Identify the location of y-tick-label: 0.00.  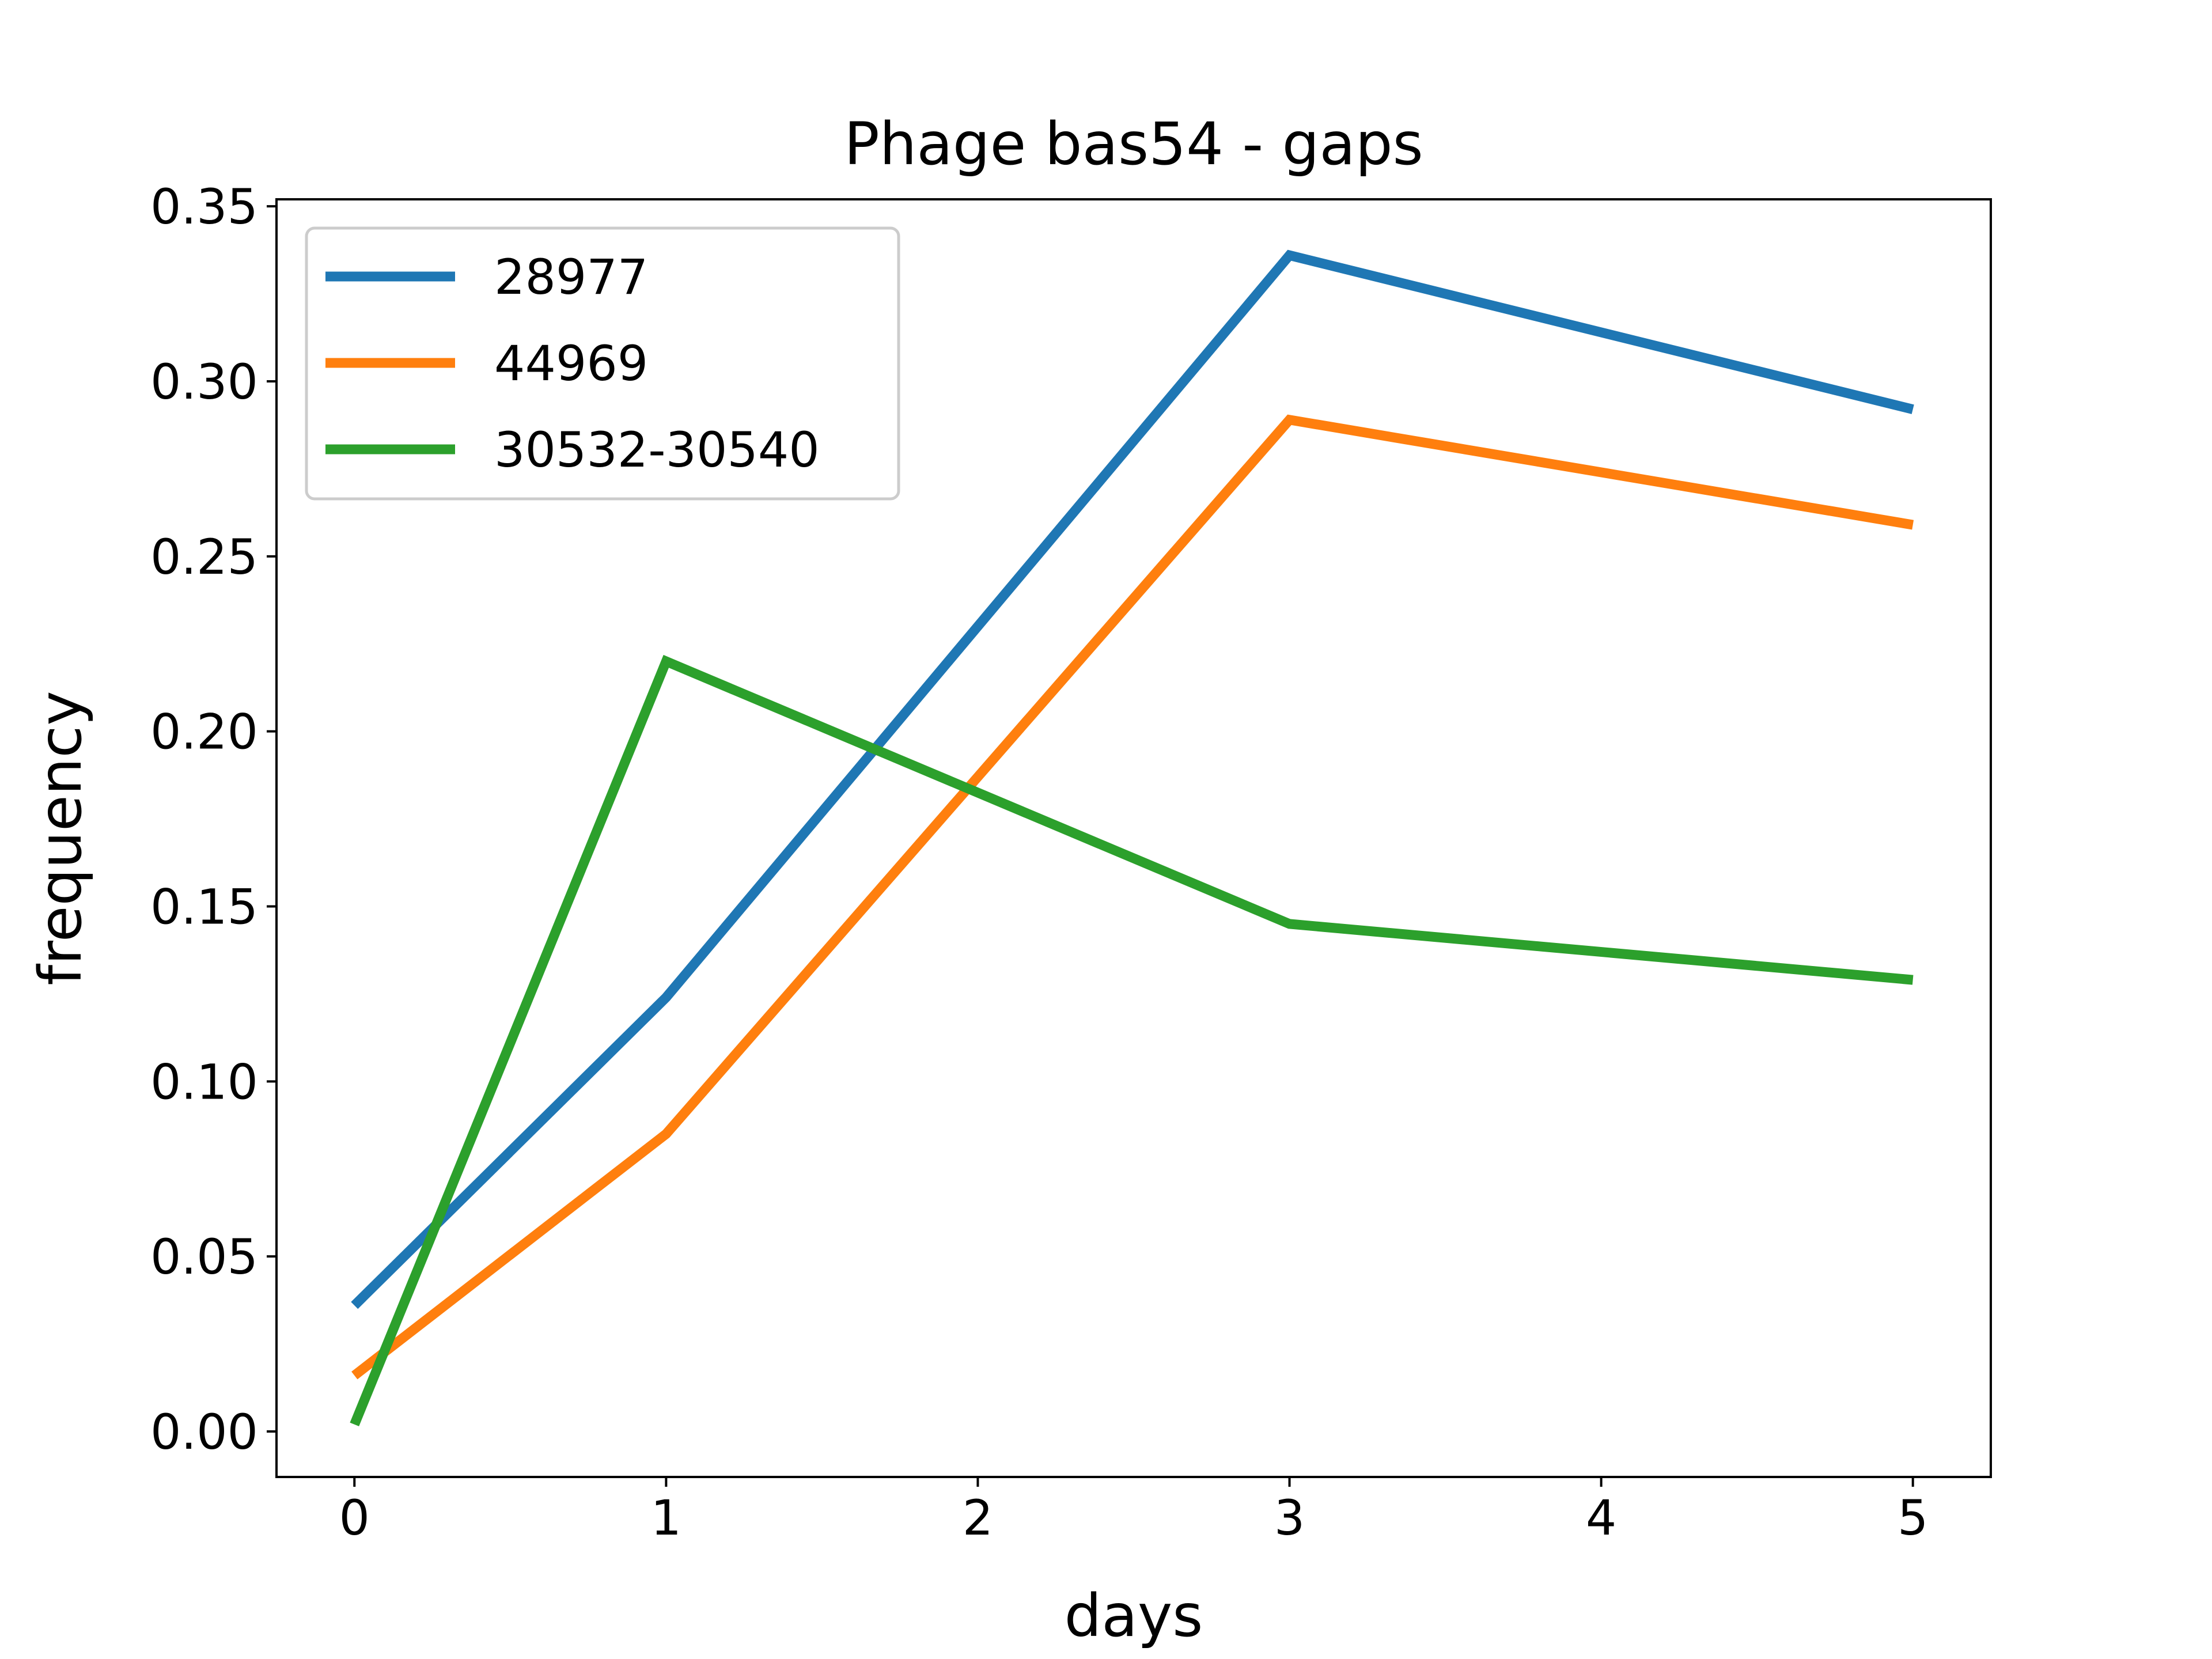
(204, 1432).